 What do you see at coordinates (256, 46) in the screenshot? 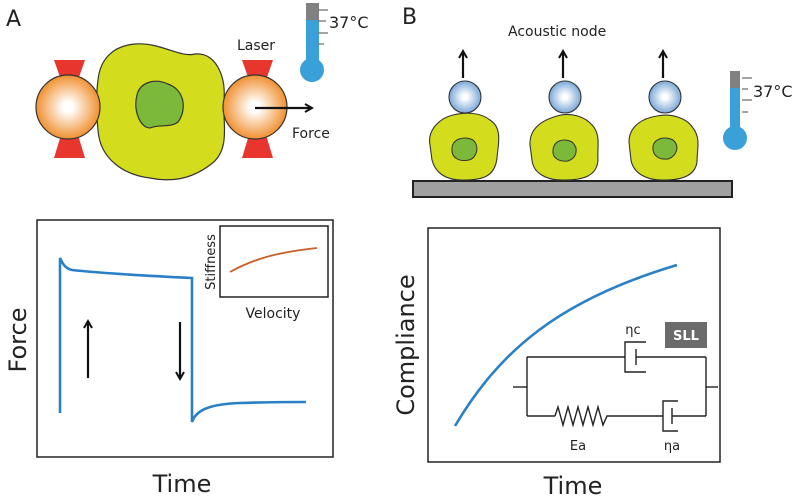
I see `laser-label: Laser` at bounding box center [256, 46].